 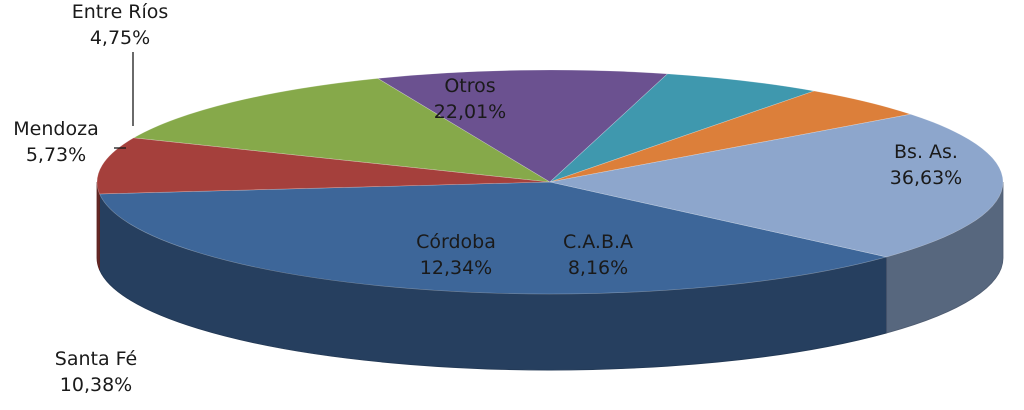 I want to click on slice-value-label: 22,01%, so click(x=470, y=112).